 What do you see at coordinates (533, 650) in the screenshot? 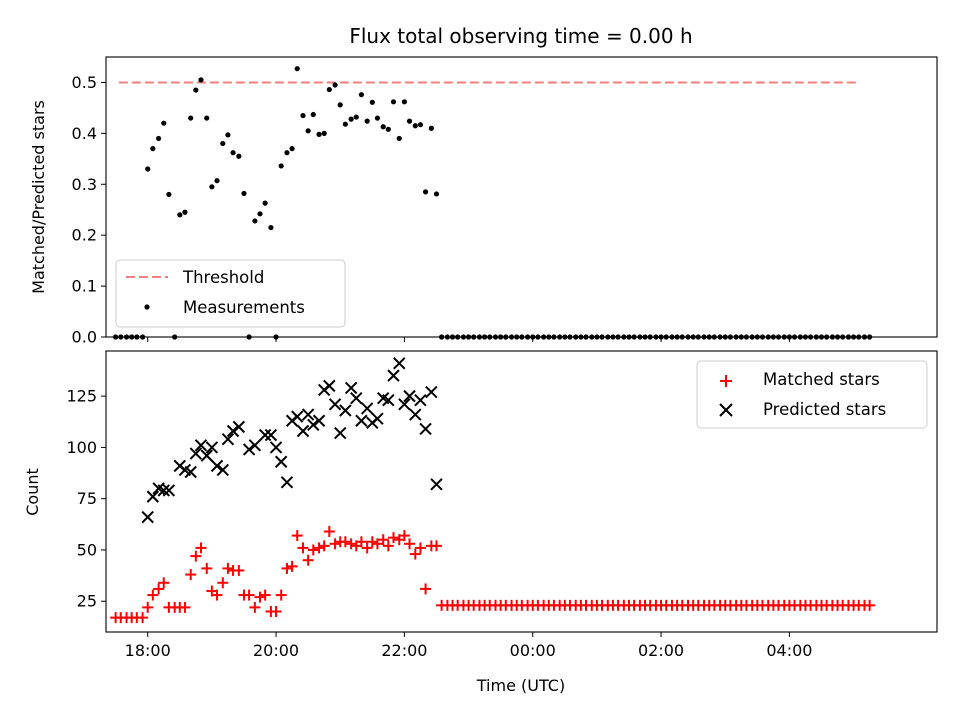
I see `x-tick-label: 00:00` at bounding box center [533, 650].